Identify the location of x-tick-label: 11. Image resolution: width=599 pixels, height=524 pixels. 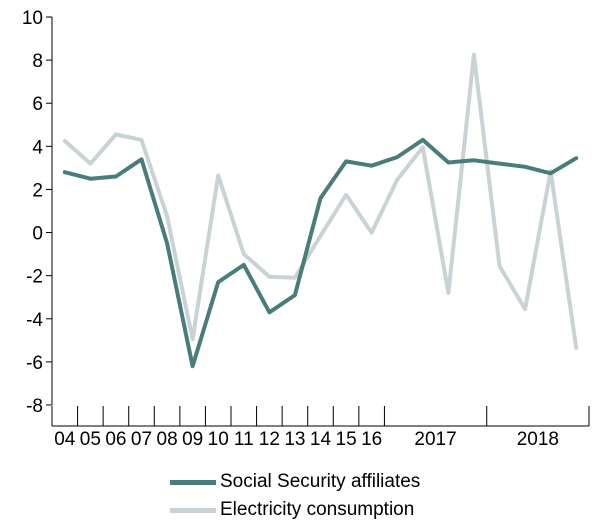
(244, 439).